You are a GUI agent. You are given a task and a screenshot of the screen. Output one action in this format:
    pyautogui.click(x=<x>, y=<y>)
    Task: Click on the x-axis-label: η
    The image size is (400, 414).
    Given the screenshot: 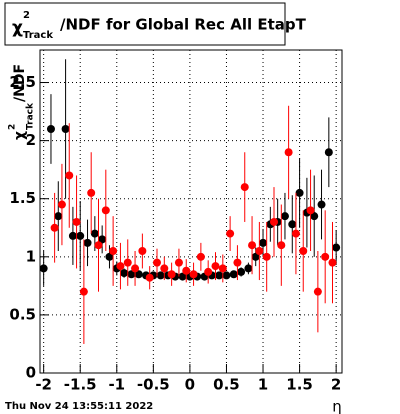 What is the action you would take?
    pyautogui.click(x=337, y=406)
    